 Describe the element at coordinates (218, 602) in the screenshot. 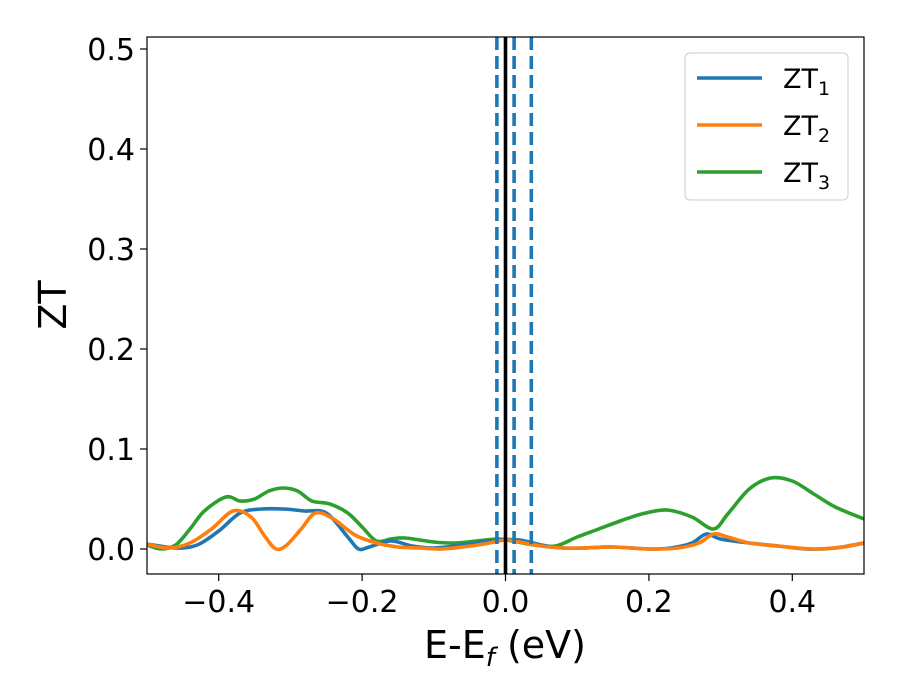

I see `x-tick-label: −0.4` at that location.